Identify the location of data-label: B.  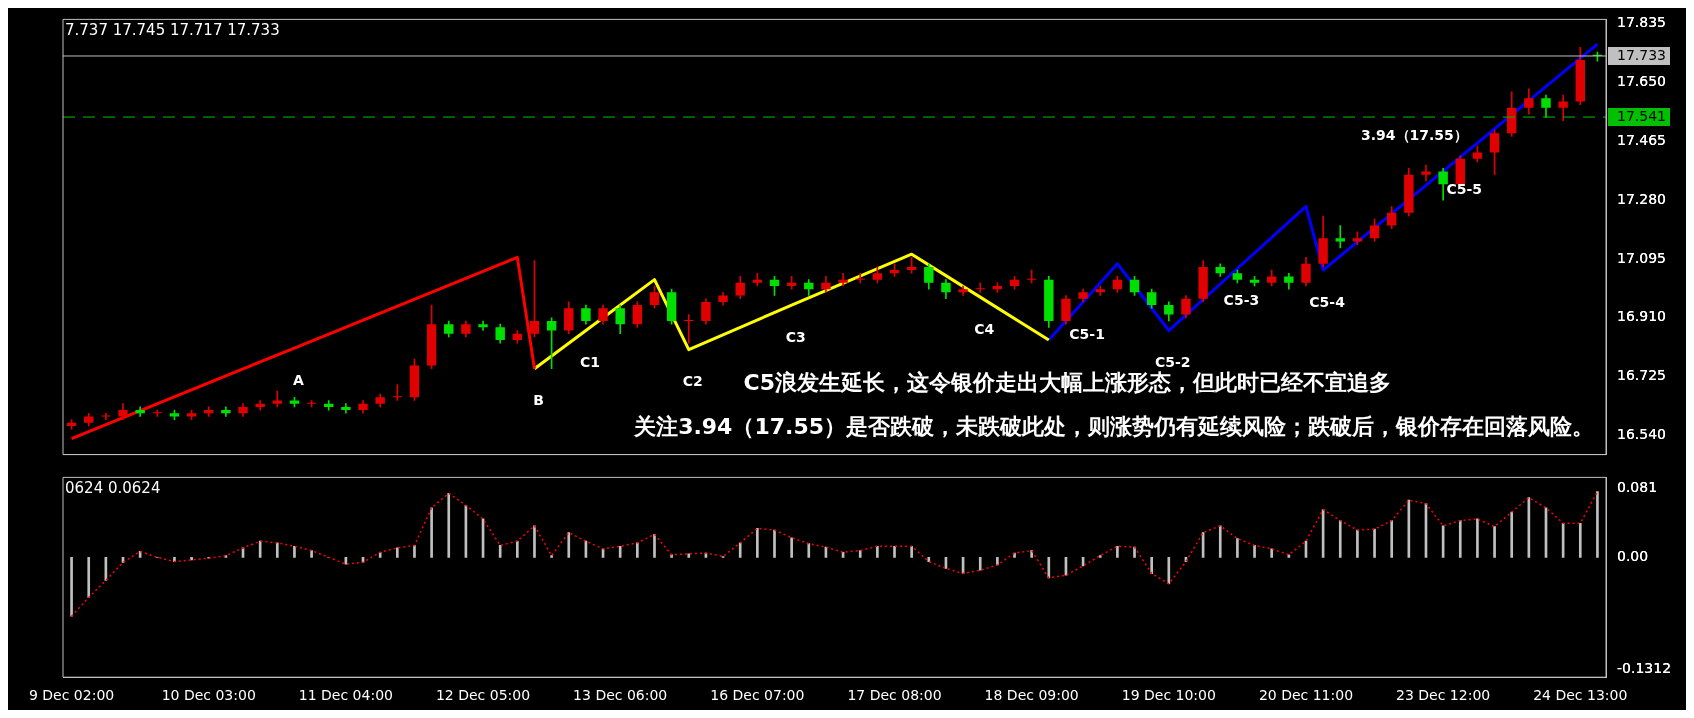
(538, 400).